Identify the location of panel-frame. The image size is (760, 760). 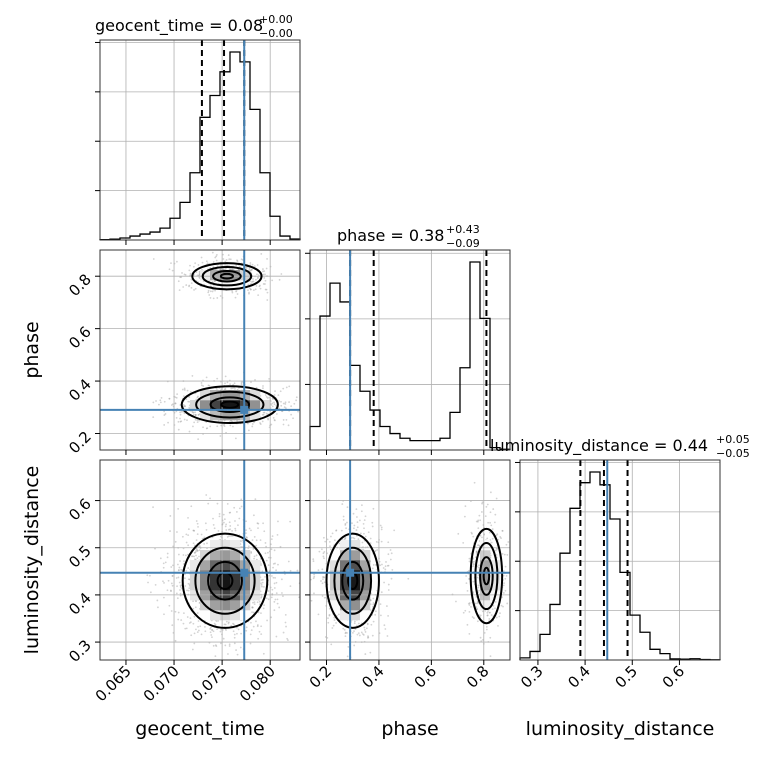
(200, 560).